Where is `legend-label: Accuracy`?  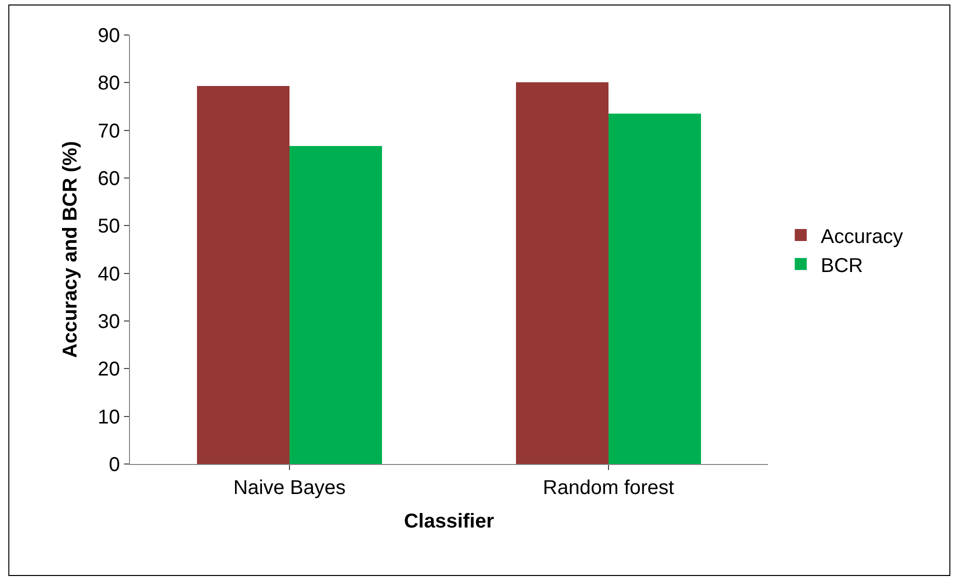 legend-label: Accuracy is located at coordinates (862, 237).